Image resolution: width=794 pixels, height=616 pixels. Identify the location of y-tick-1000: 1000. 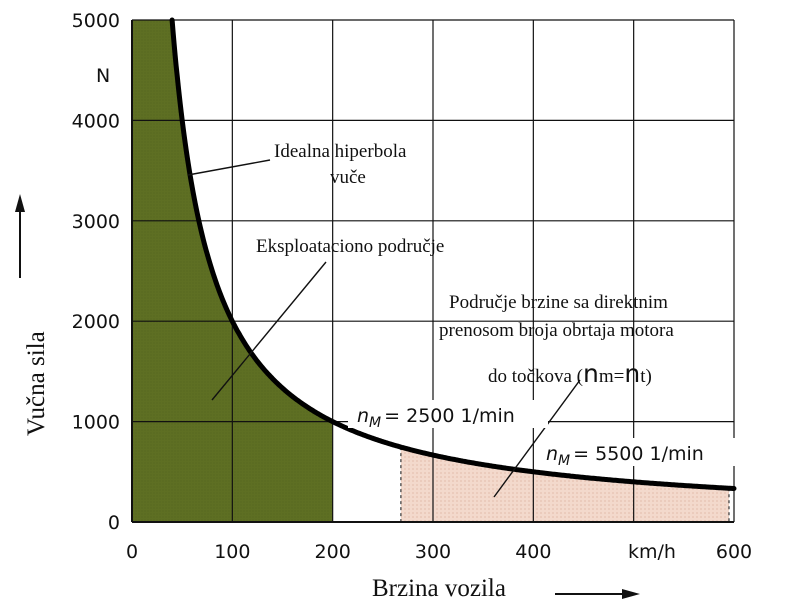
(96, 423).